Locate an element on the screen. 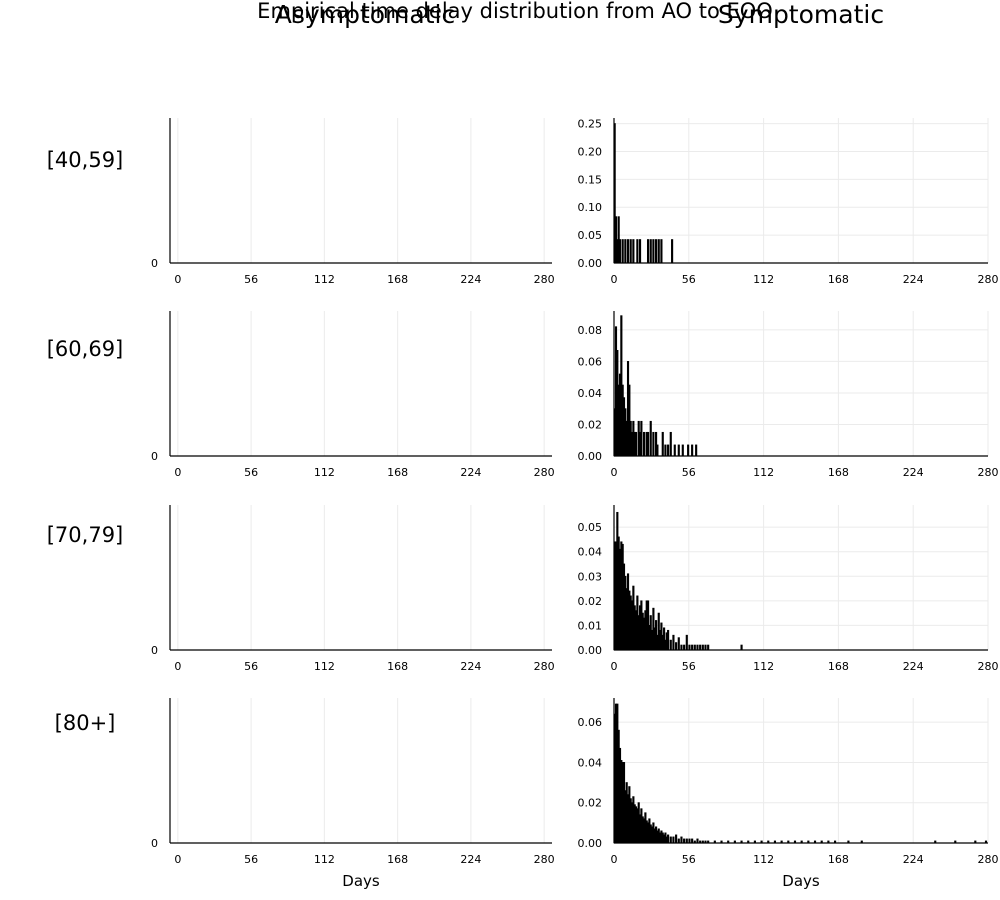 The image size is (1000, 900). y-tick-label: 0.15 is located at coordinates (590, 179).